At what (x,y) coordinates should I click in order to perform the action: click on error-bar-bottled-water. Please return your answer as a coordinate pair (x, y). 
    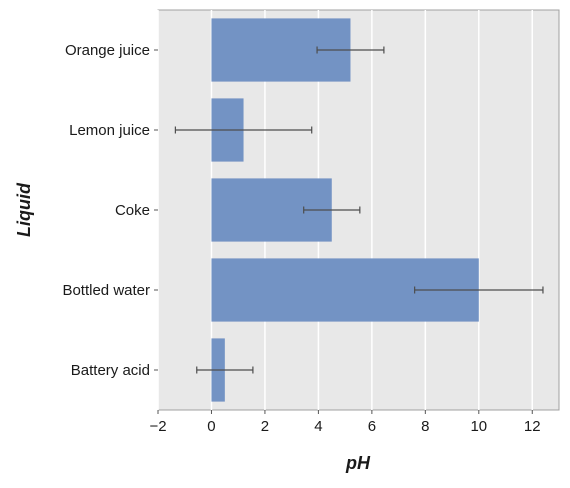
    Looking at the image, I should click on (479, 290).